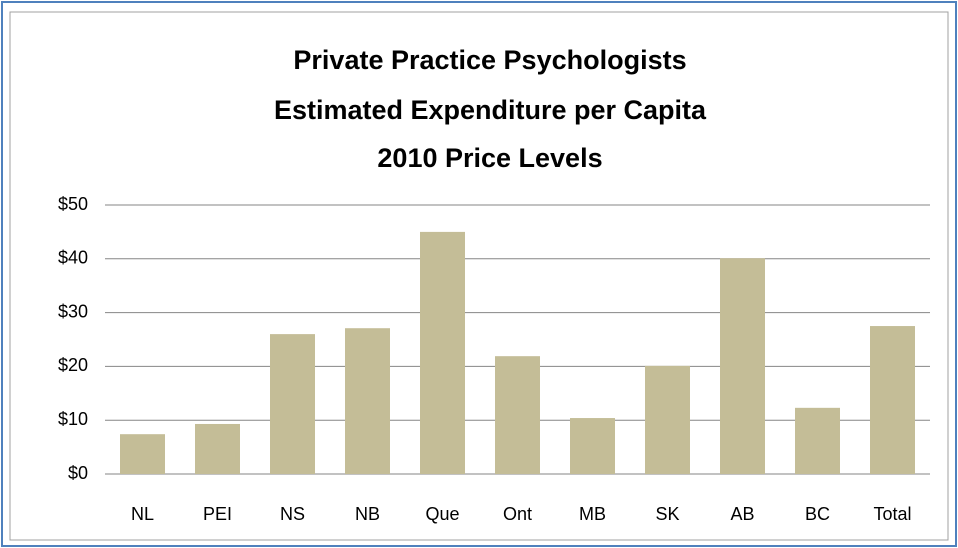 This screenshot has height=548, width=958. I want to click on y-tick-label: $40, so click(73, 258).